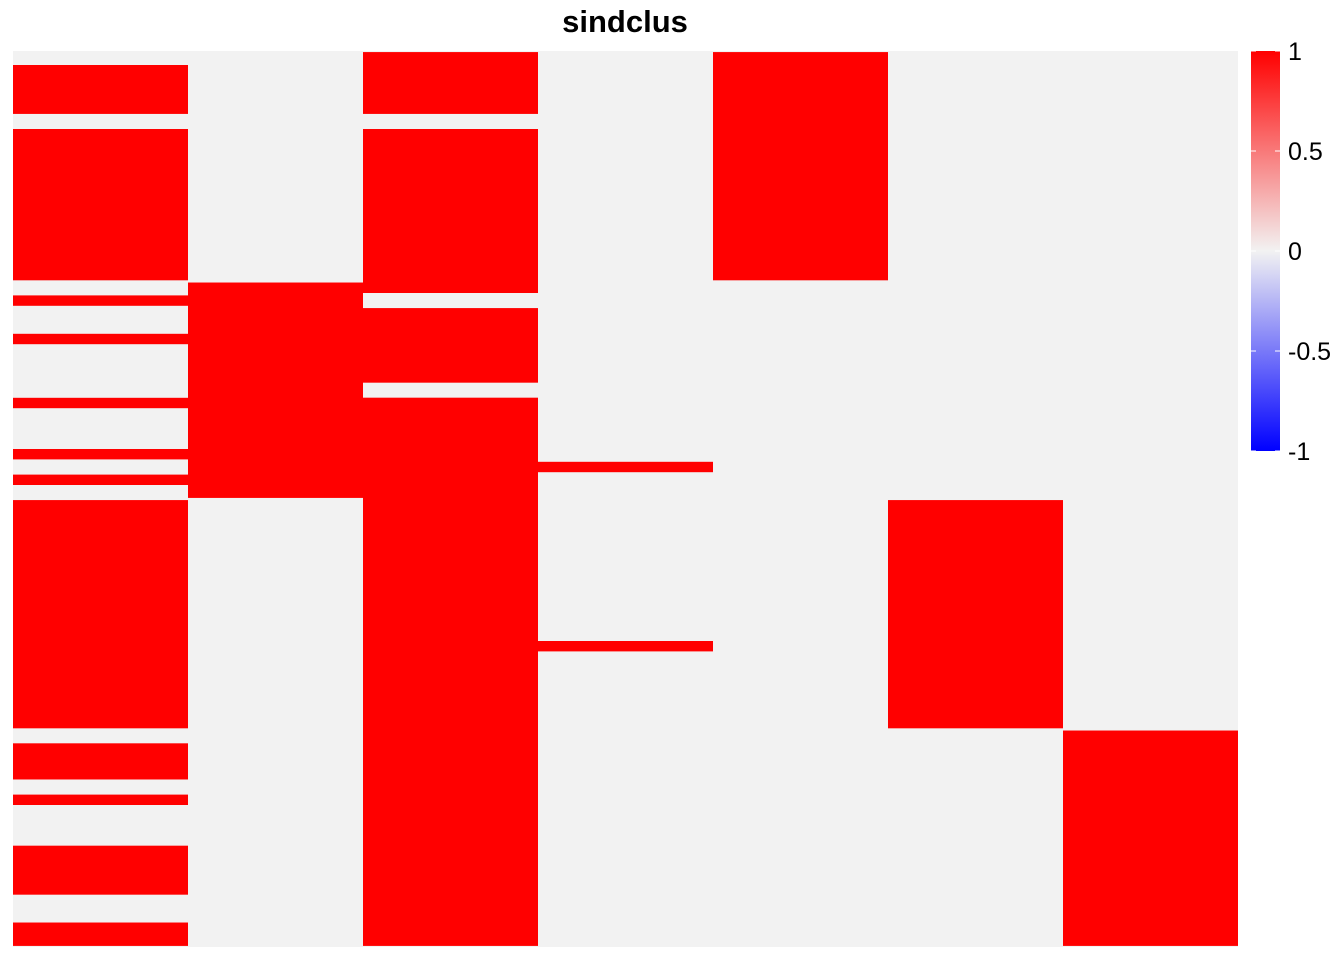 The width and height of the screenshot is (1344, 960). Describe the element at coordinates (1305, 152) in the screenshot. I see `legend-tick-label: 0.5` at that location.